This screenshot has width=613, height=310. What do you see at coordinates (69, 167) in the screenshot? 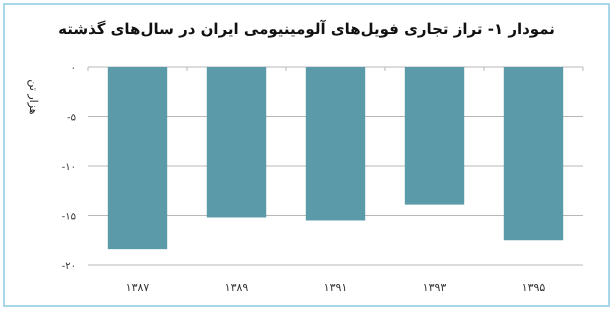
I see `y-tick-label: -۱۰` at bounding box center [69, 167].